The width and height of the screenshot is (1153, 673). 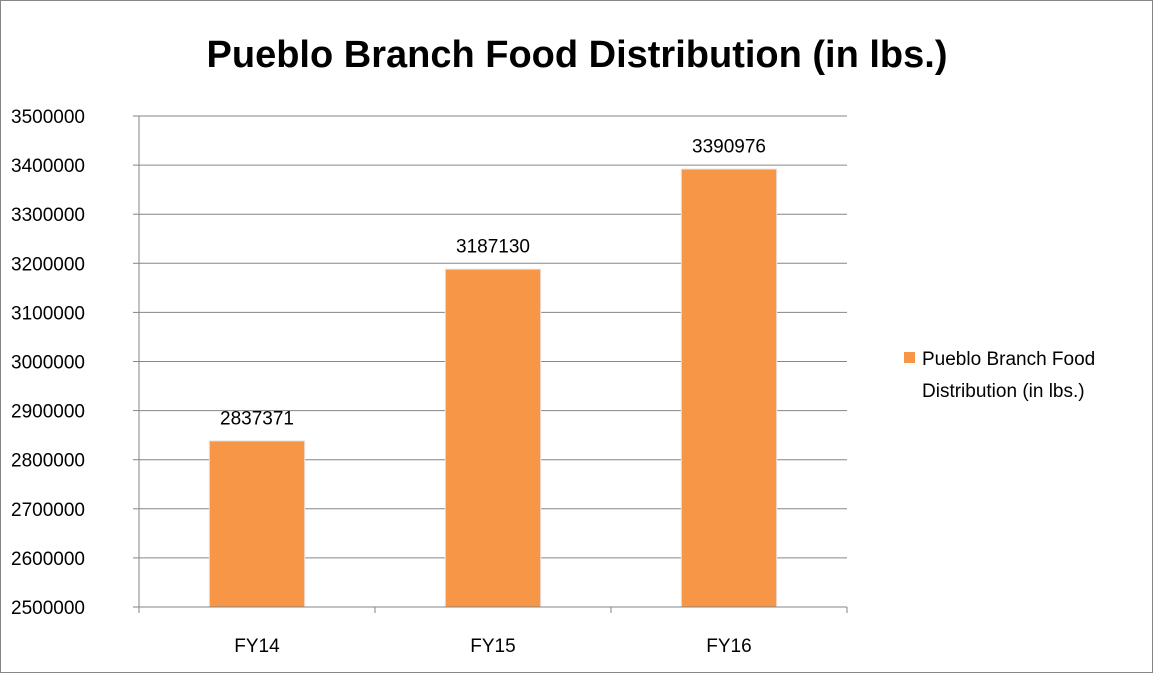 I want to click on x-axis-ticks: FY14 FY15 FY16, so click(x=493, y=632).